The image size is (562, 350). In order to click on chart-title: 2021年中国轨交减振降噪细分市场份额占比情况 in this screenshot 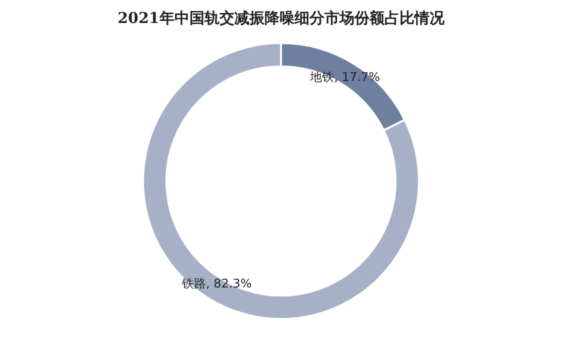, I will do `click(282, 17)`.